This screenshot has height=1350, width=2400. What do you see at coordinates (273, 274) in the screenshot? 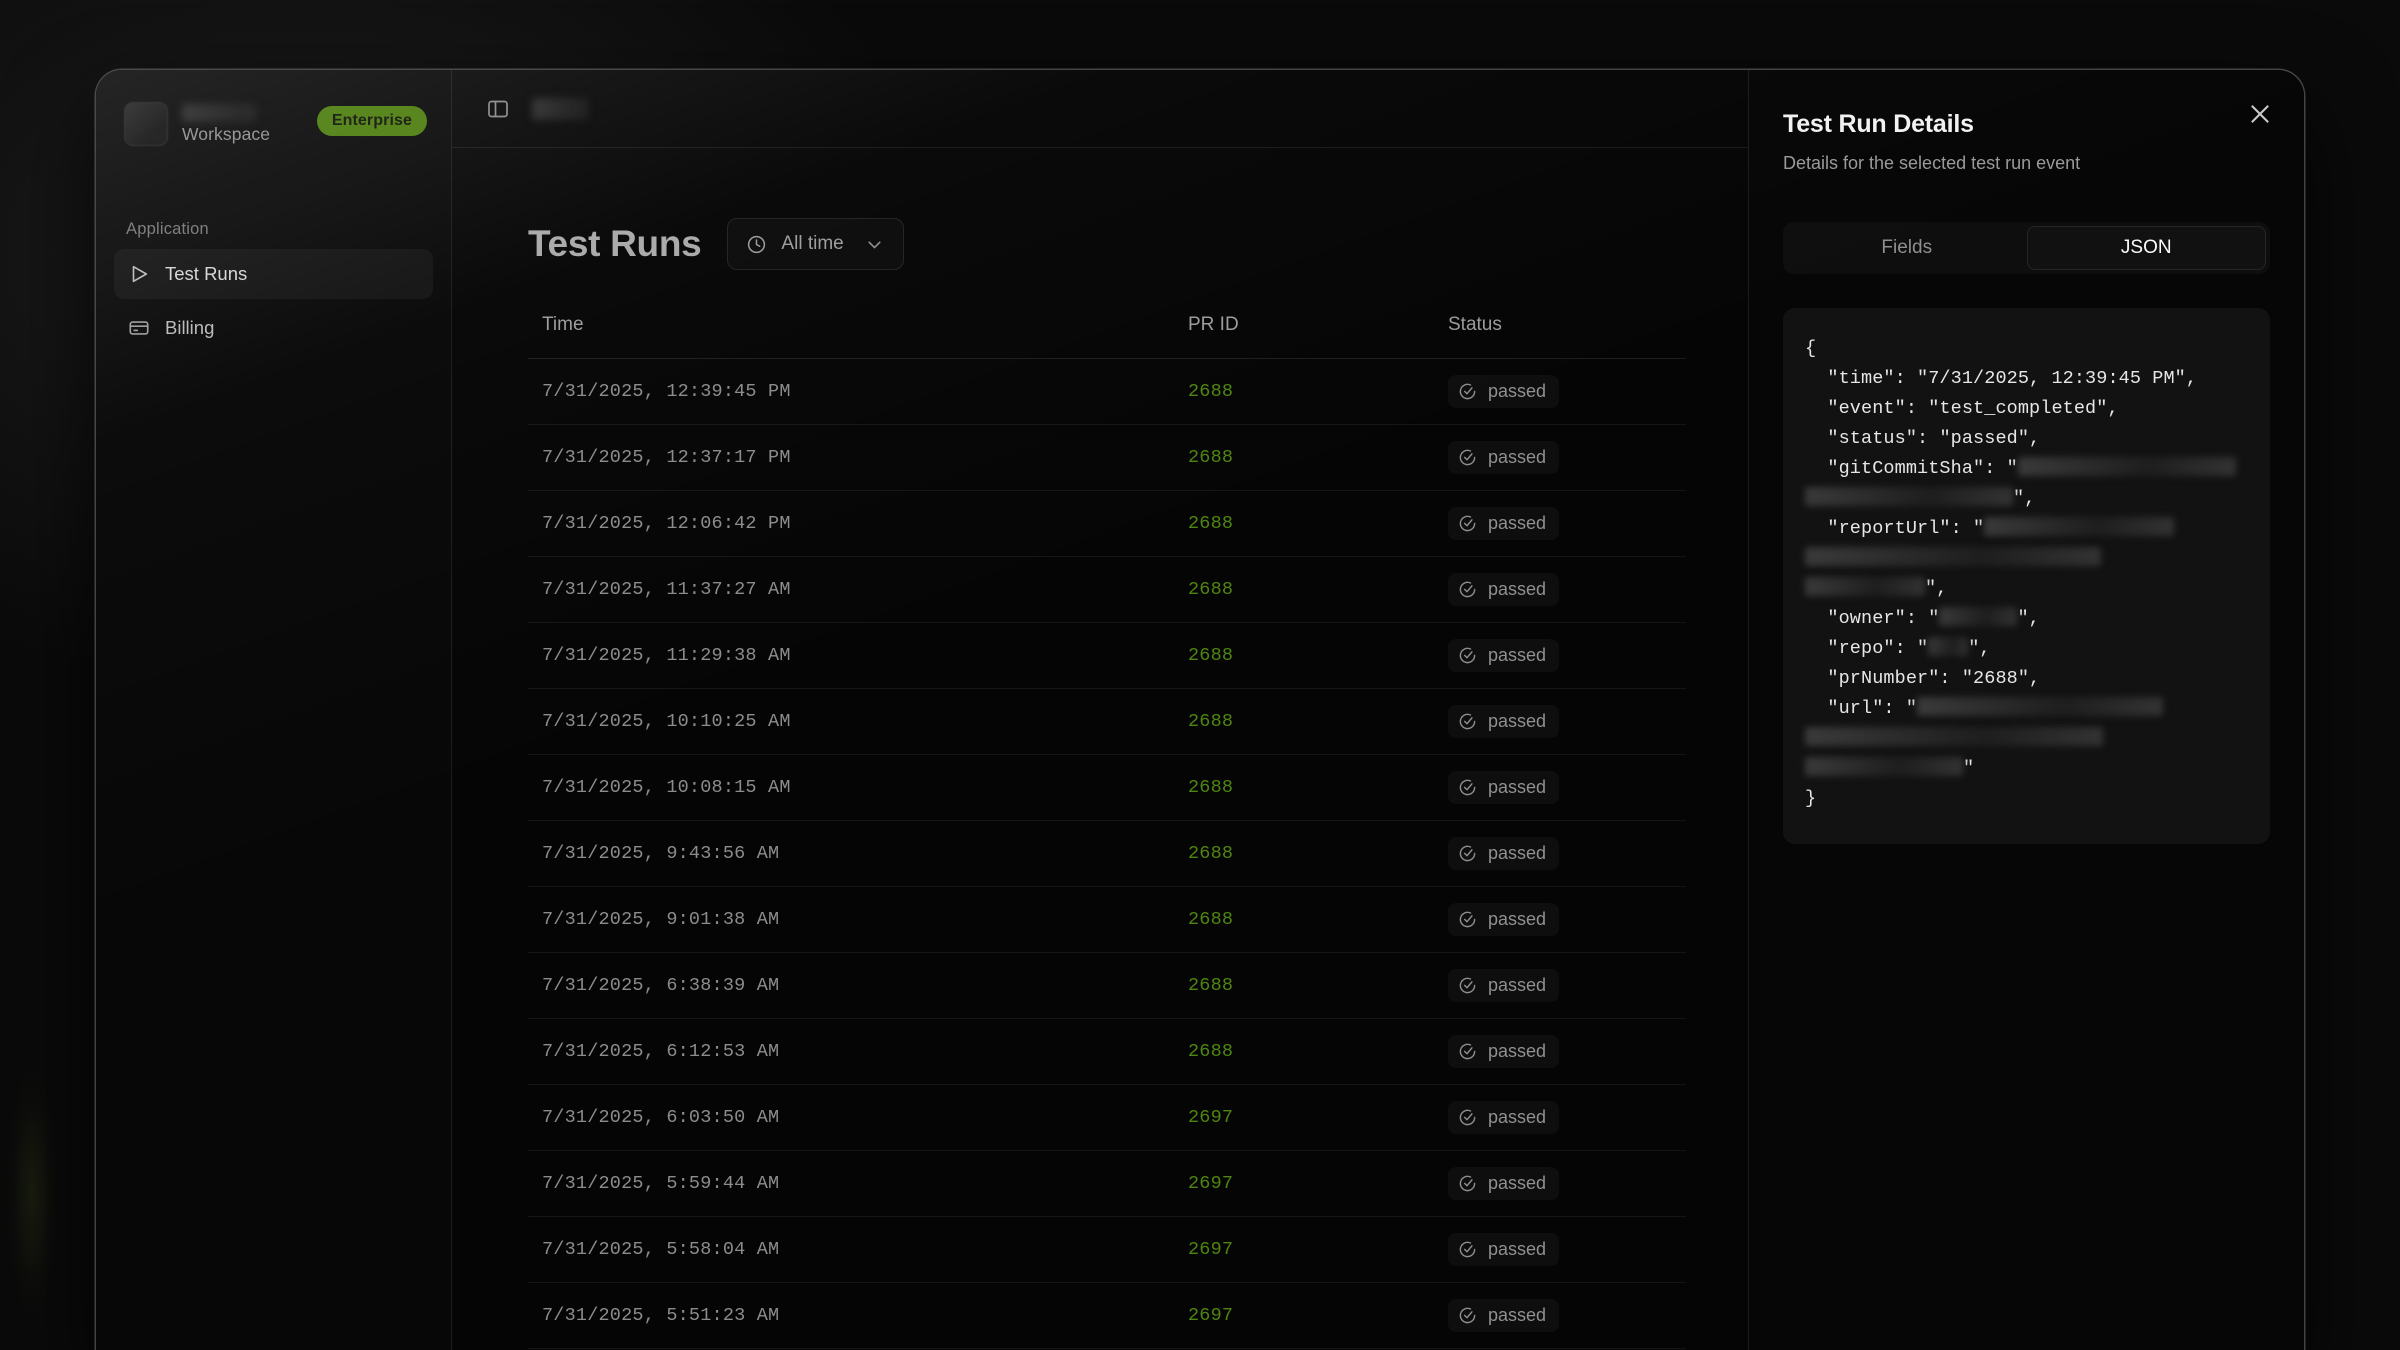
I see `sidebar-item-test-runs: Test Runs` at bounding box center [273, 274].